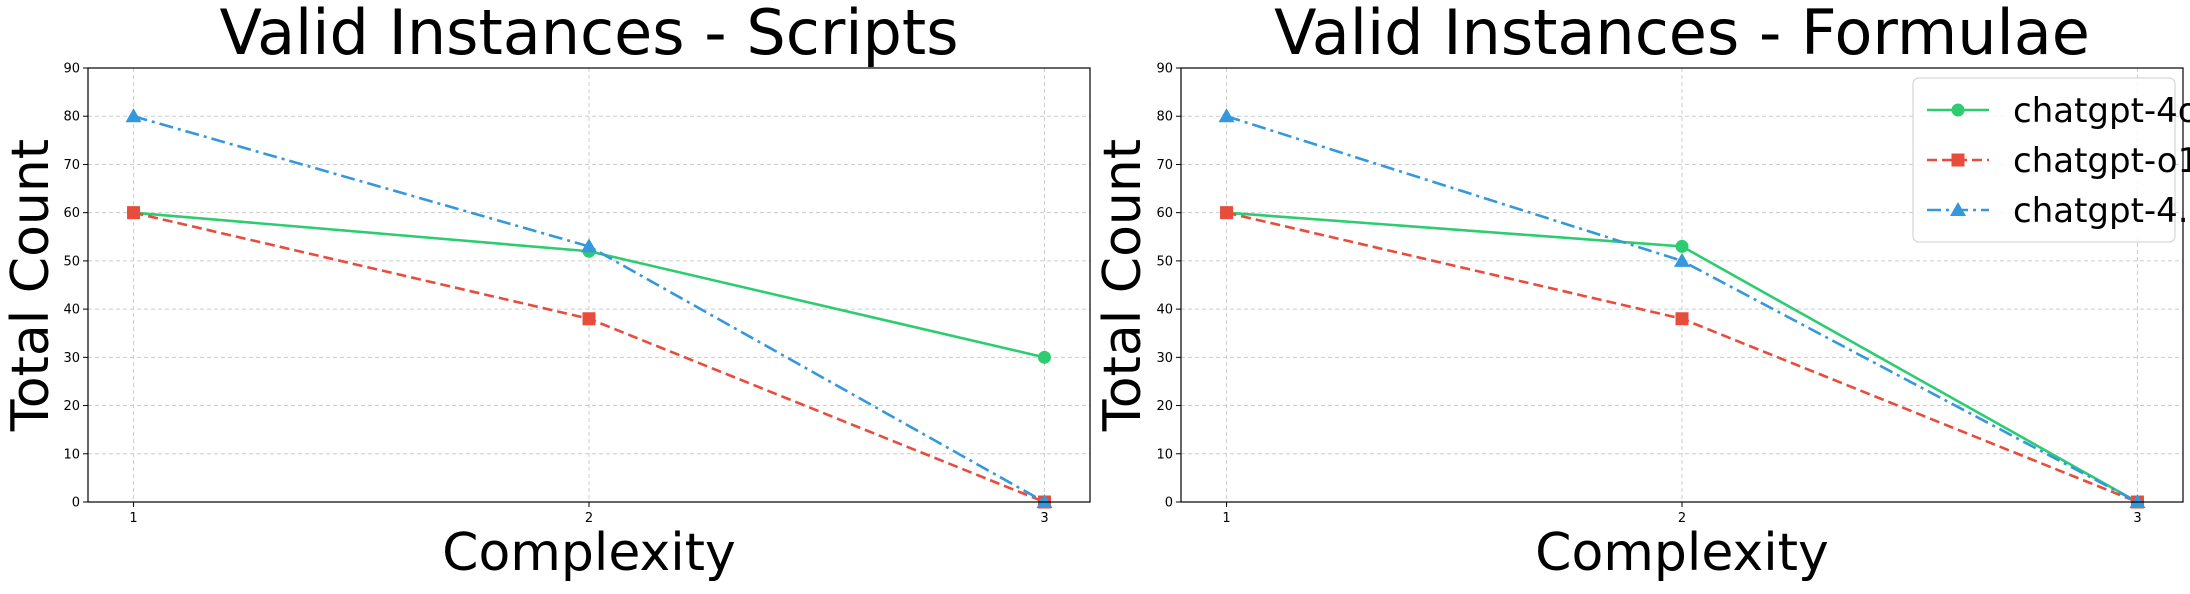 Image resolution: width=2190 pixels, height=594 pixels. Describe the element at coordinates (2101, 211) in the screenshot. I see `legend-label: chatgpt-4.5` at that location.